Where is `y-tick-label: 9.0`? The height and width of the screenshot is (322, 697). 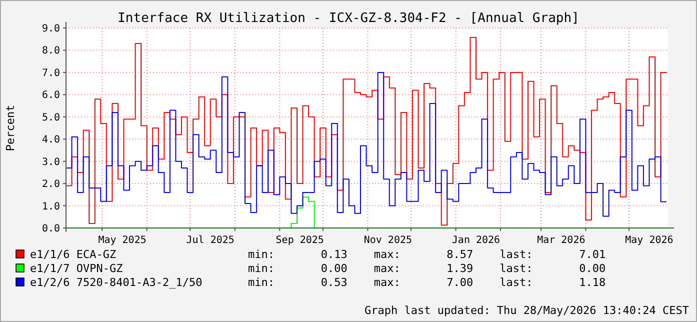 y-tick-label: 9.0 is located at coordinates (51, 29).